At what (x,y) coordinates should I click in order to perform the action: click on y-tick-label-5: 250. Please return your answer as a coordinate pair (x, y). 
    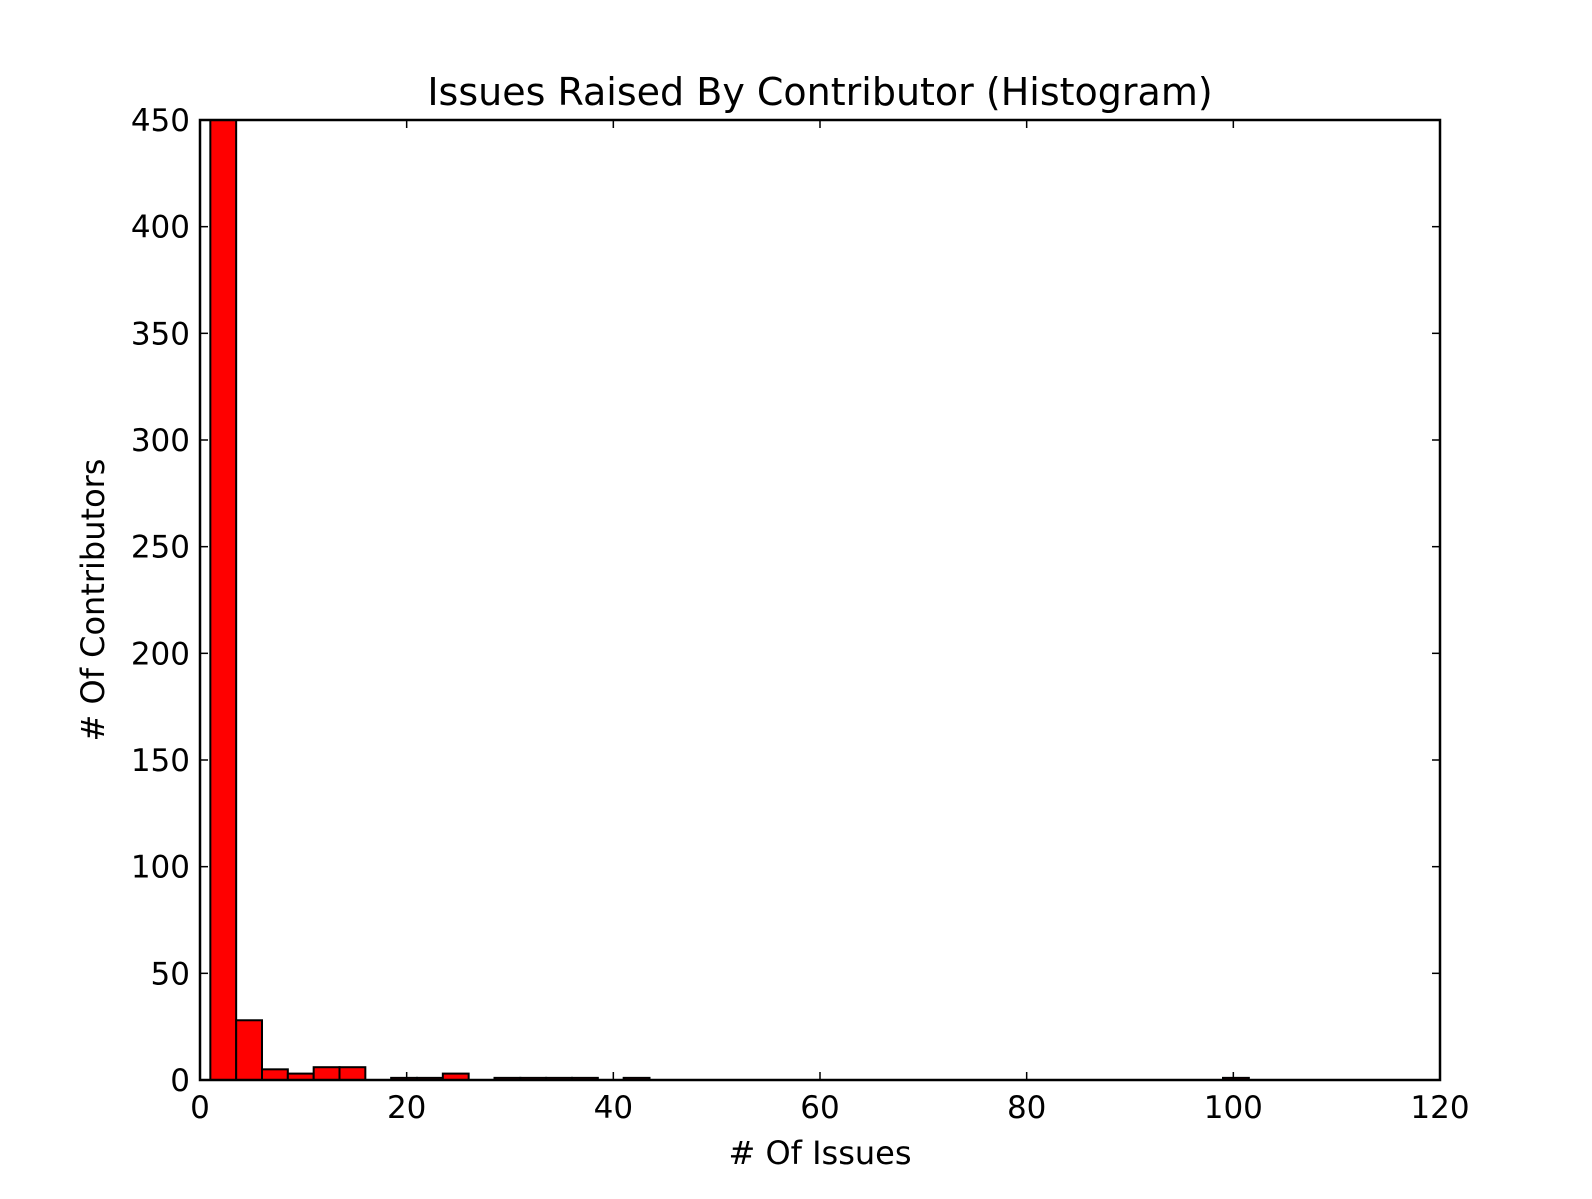
    Looking at the image, I should click on (160, 548).